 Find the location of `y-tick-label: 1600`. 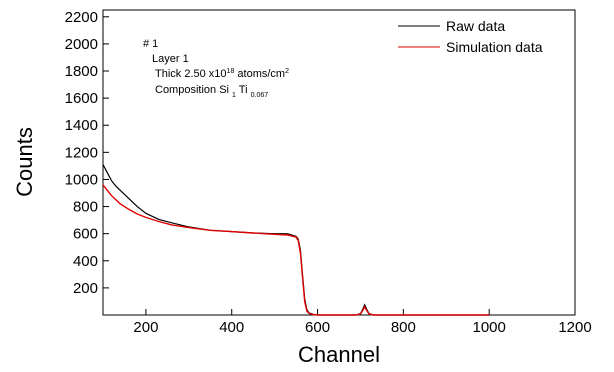

y-tick-label: 1600 is located at coordinates (81, 98).